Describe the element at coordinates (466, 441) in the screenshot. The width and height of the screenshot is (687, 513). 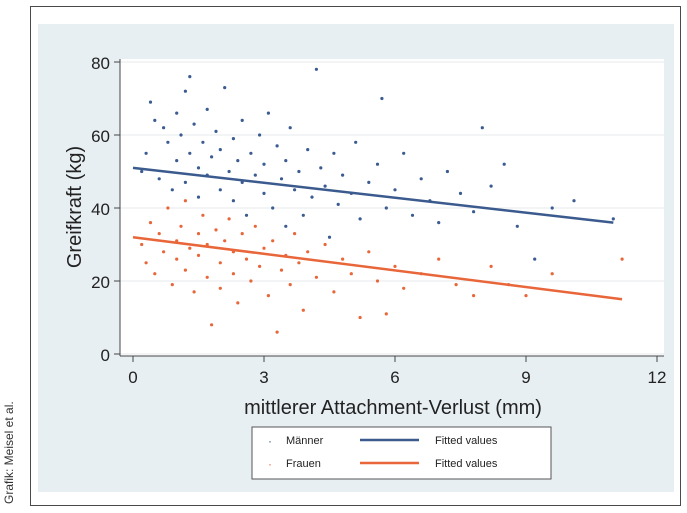
I see `legend-label-maenner-fit: Fitted values` at that location.